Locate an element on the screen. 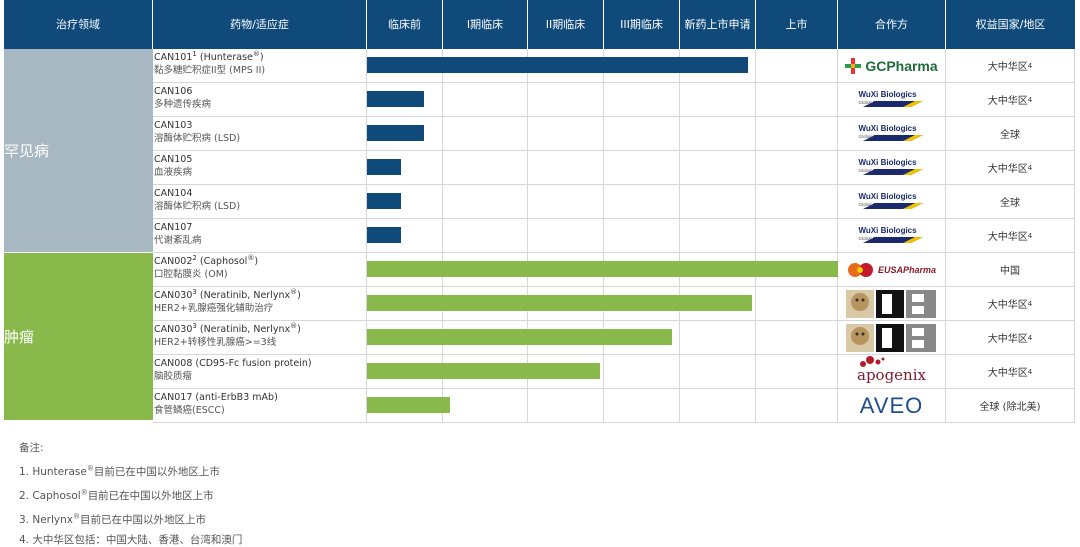  drug-code: CAN101 is located at coordinates (173, 57).